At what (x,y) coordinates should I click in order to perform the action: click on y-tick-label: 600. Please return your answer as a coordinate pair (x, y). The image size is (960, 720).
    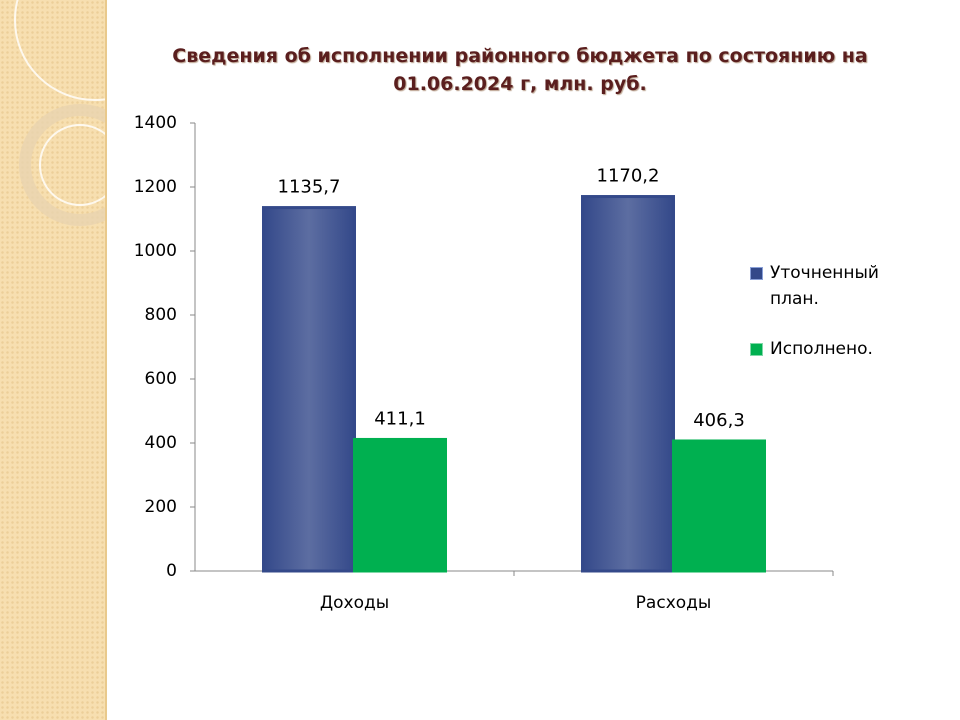
    Looking at the image, I should click on (161, 379).